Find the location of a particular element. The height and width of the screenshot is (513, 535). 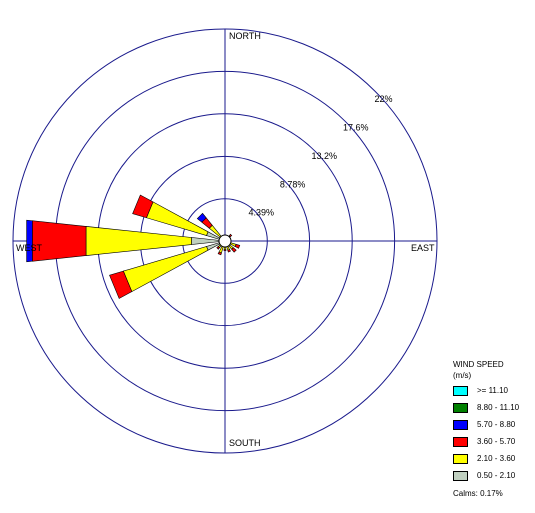

legend-row: 3.60 - 5.70 is located at coordinates (493, 442).